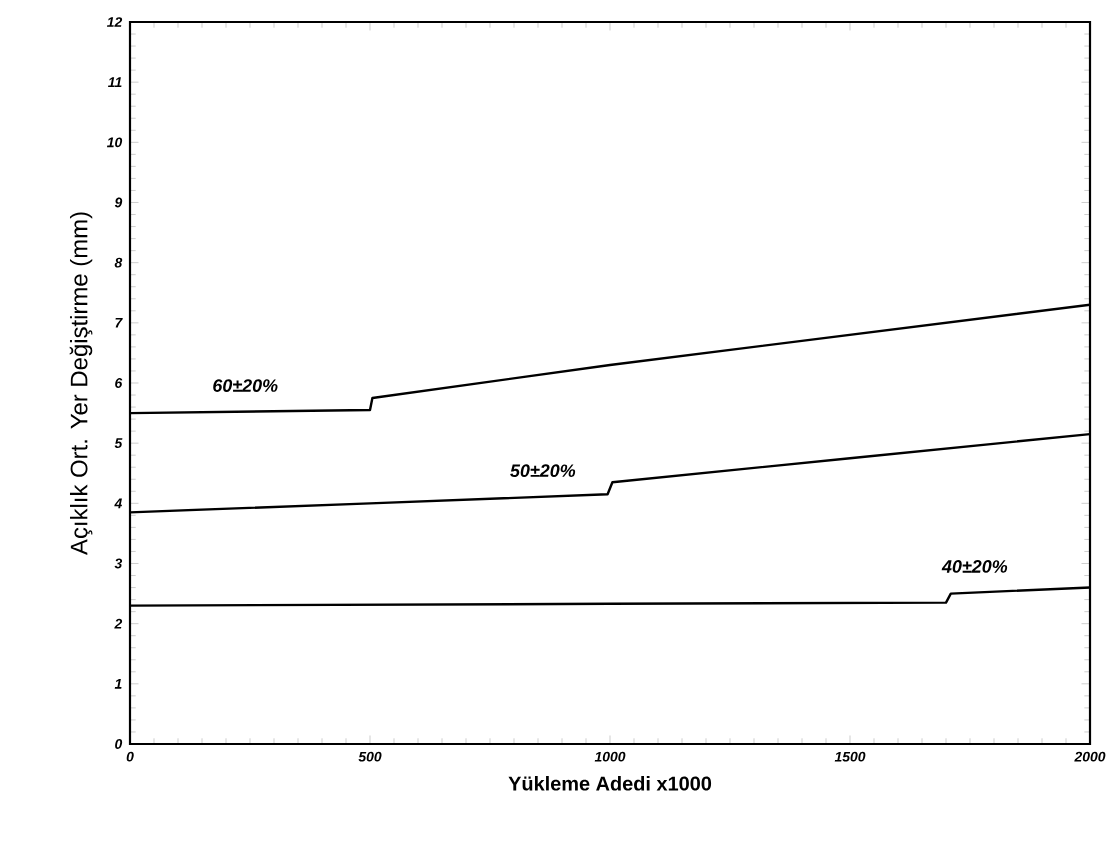 The image size is (1110, 856). Describe the element at coordinates (245, 385) in the screenshot. I see `series-label: 60±20%` at that location.